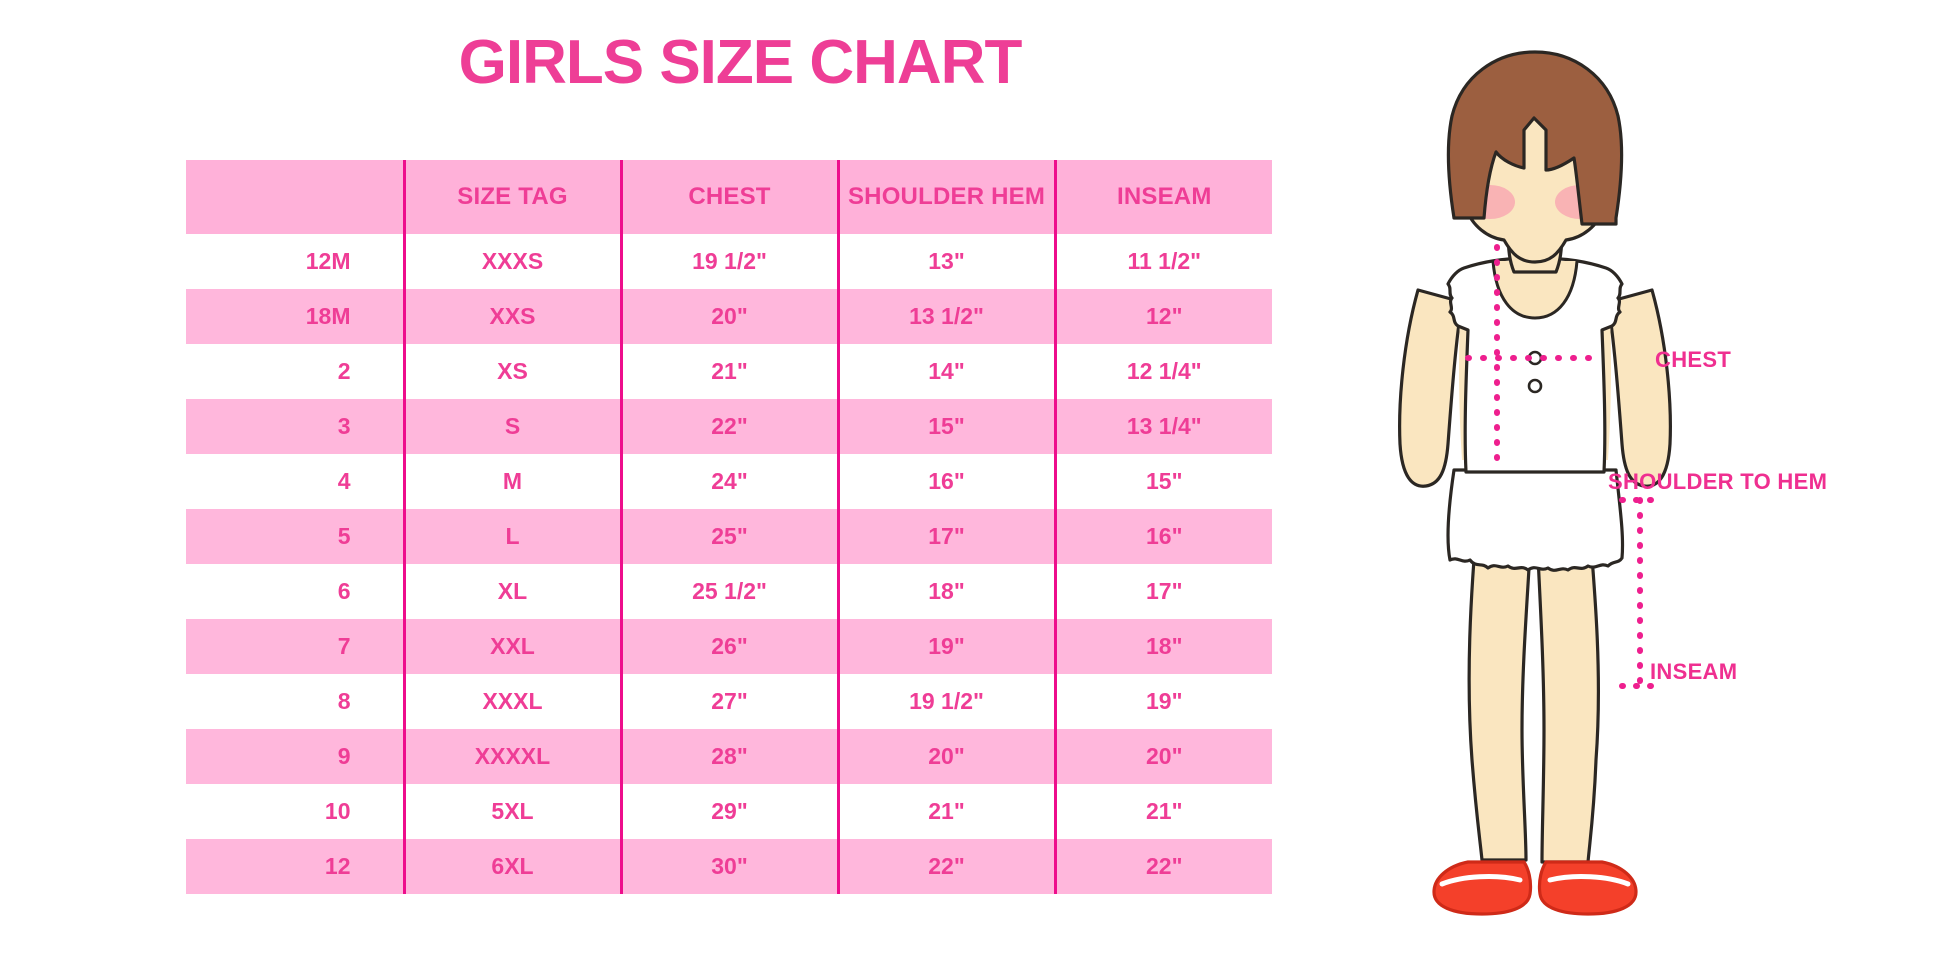 The width and height of the screenshot is (1946, 973). I want to click on cell-chest: 28", so click(728, 756).